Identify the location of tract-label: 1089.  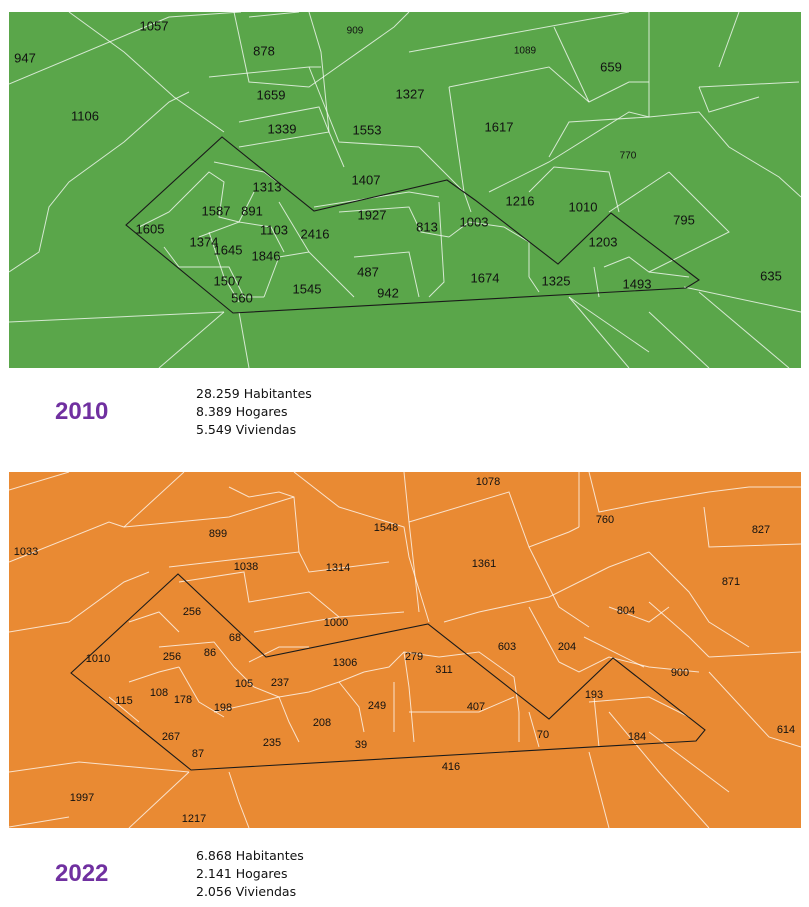
(525, 51).